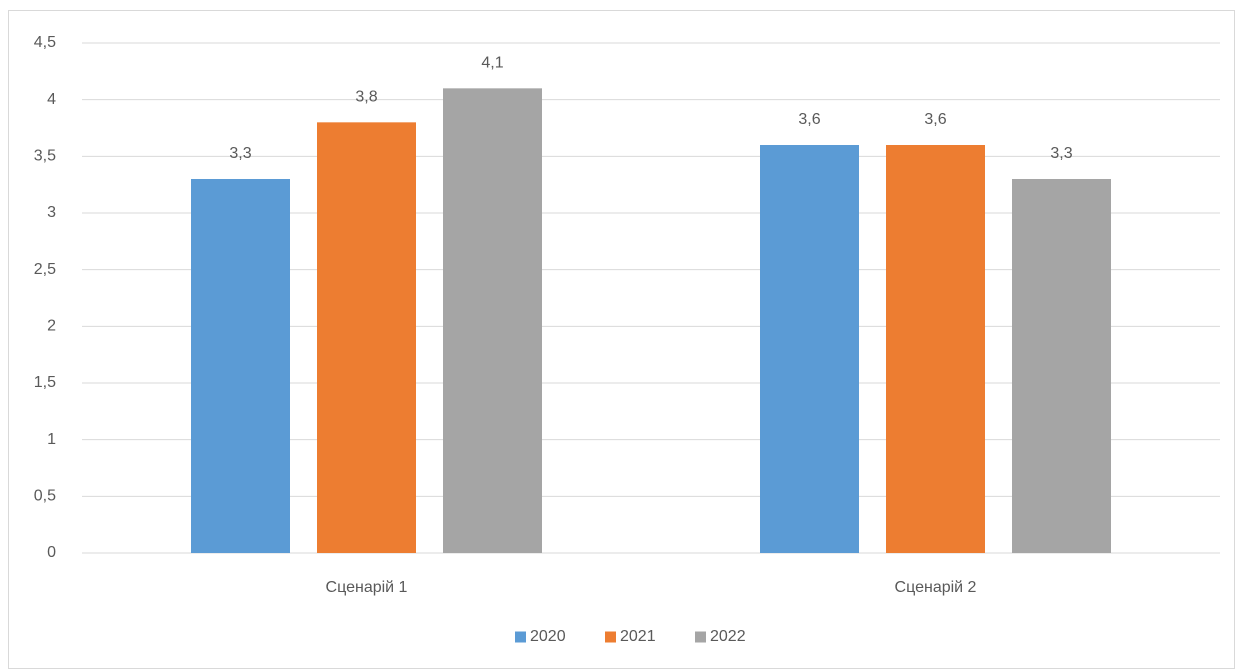 The image size is (1236, 670). What do you see at coordinates (548, 636) in the screenshot?
I see `legend-label: 2020` at bounding box center [548, 636].